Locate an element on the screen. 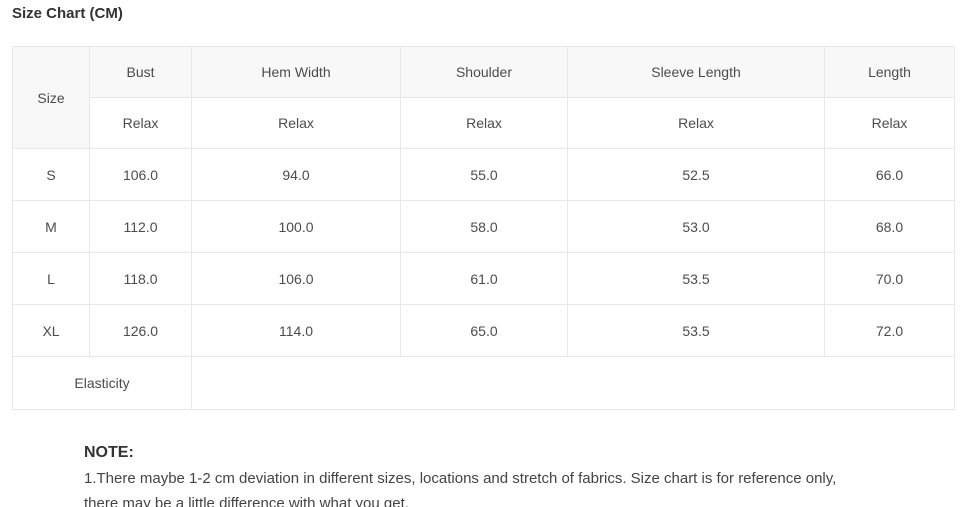  subheader-bust-relax: Relax is located at coordinates (140, 123).